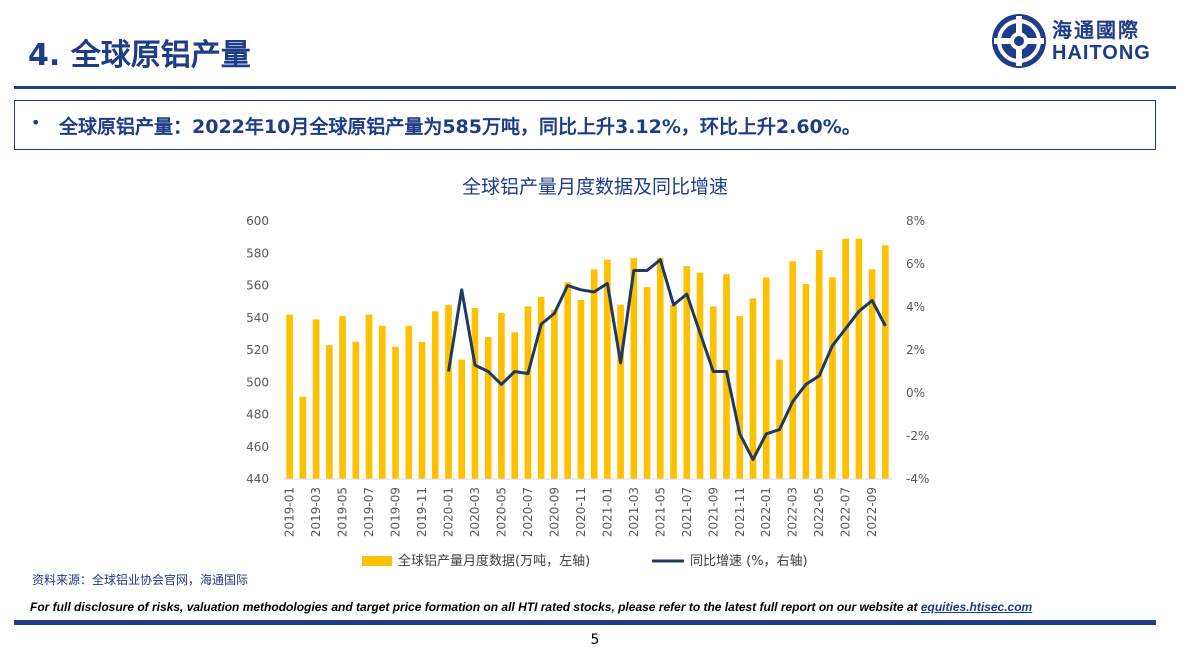  Describe the element at coordinates (140, 580) in the screenshot. I see `source-note: 资料来源：全球铝业协会官网，海通国际` at that location.